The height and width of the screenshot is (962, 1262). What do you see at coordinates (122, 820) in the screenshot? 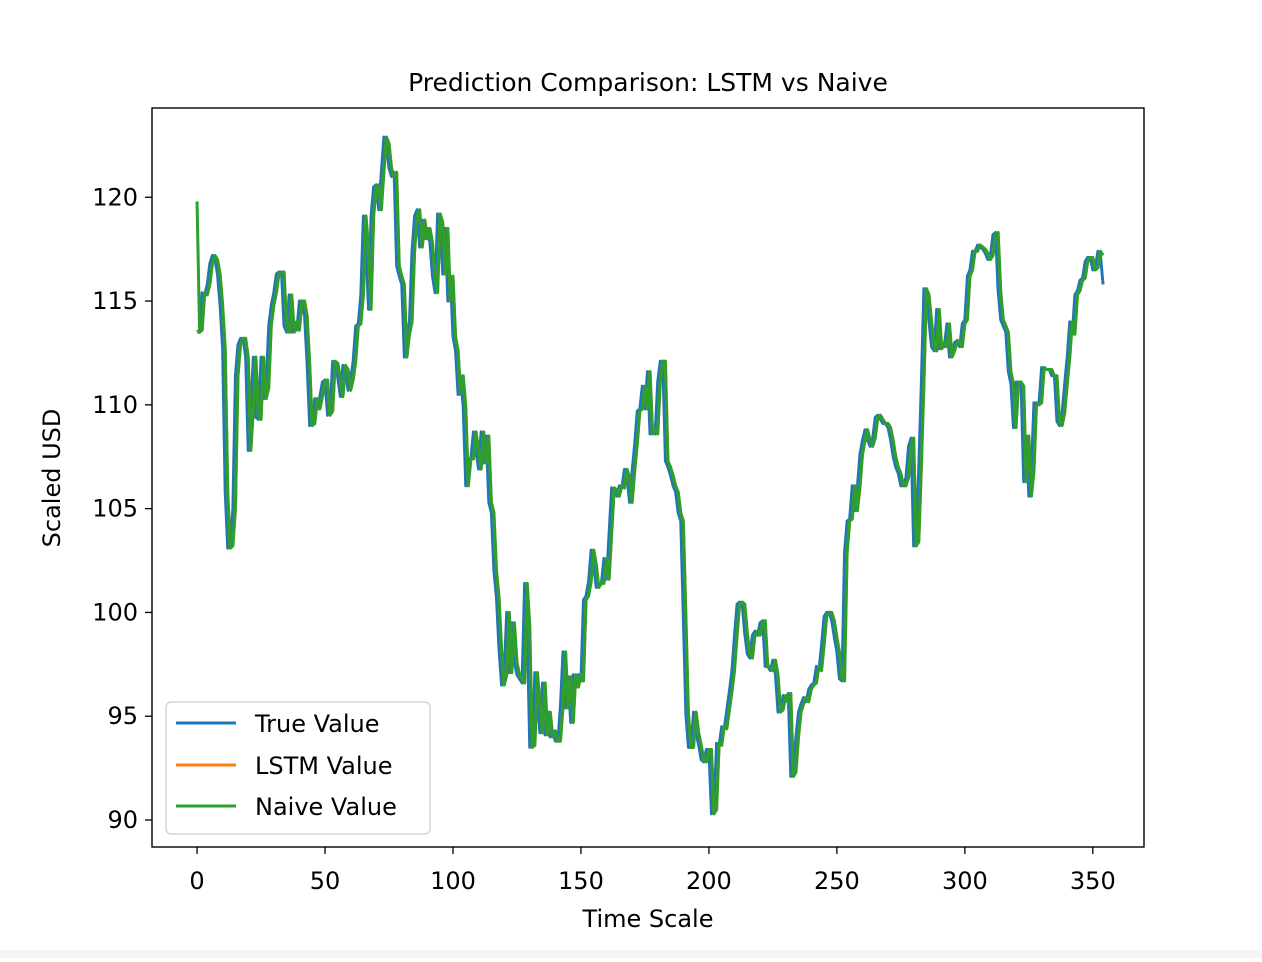
I see `y-tick-label: 90` at bounding box center [122, 820].